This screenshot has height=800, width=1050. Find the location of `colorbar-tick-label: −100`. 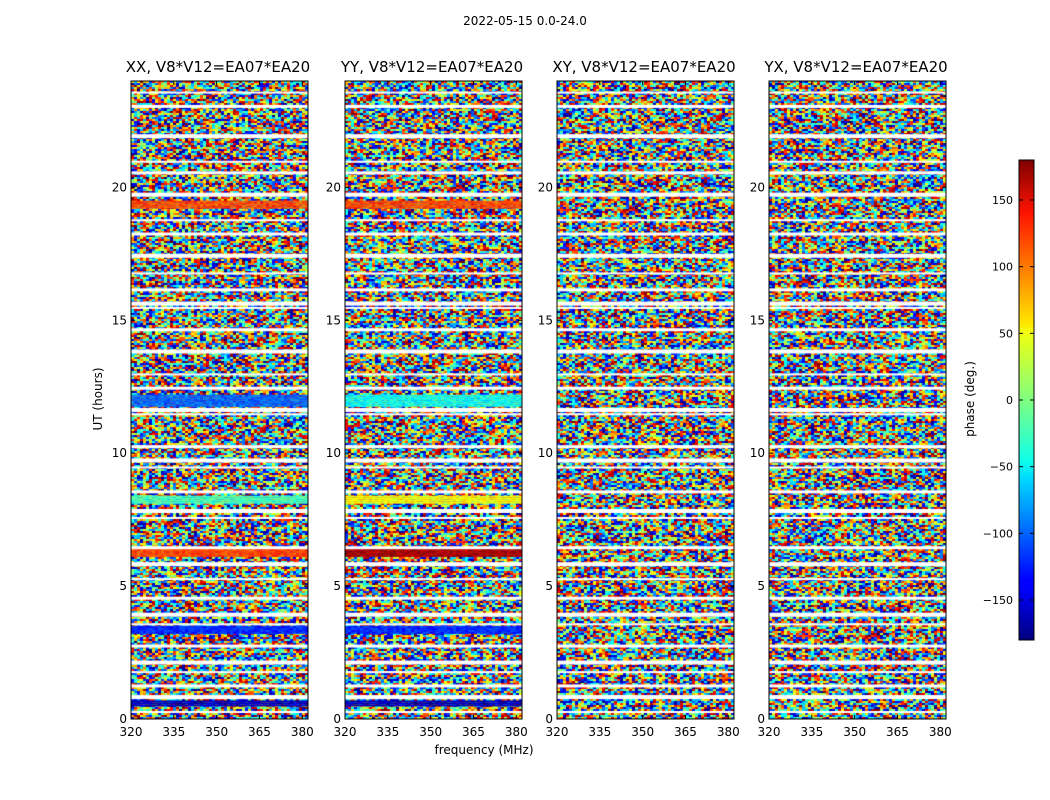

colorbar-tick-label: −100 is located at coordinates (998, 533).